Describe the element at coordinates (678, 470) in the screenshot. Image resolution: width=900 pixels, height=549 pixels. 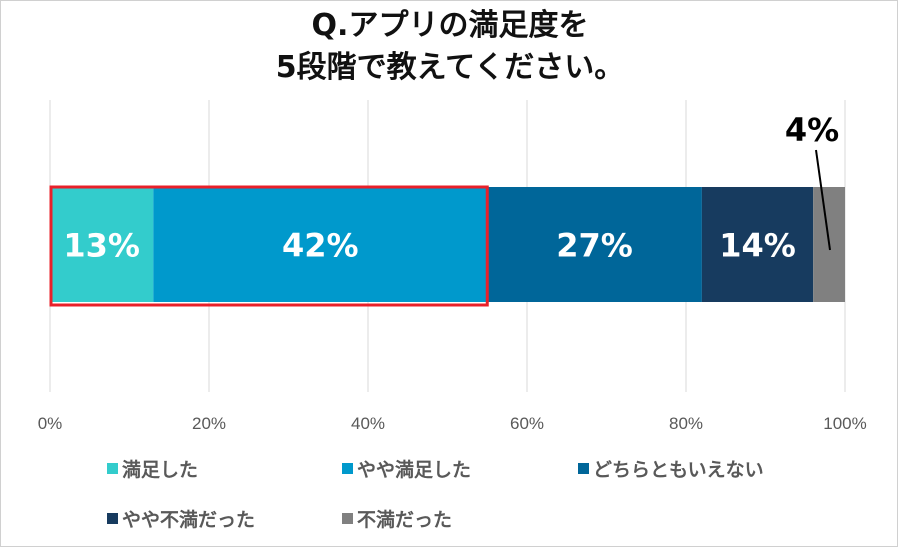
I see `legend-label: どちらともいえない` at that location.